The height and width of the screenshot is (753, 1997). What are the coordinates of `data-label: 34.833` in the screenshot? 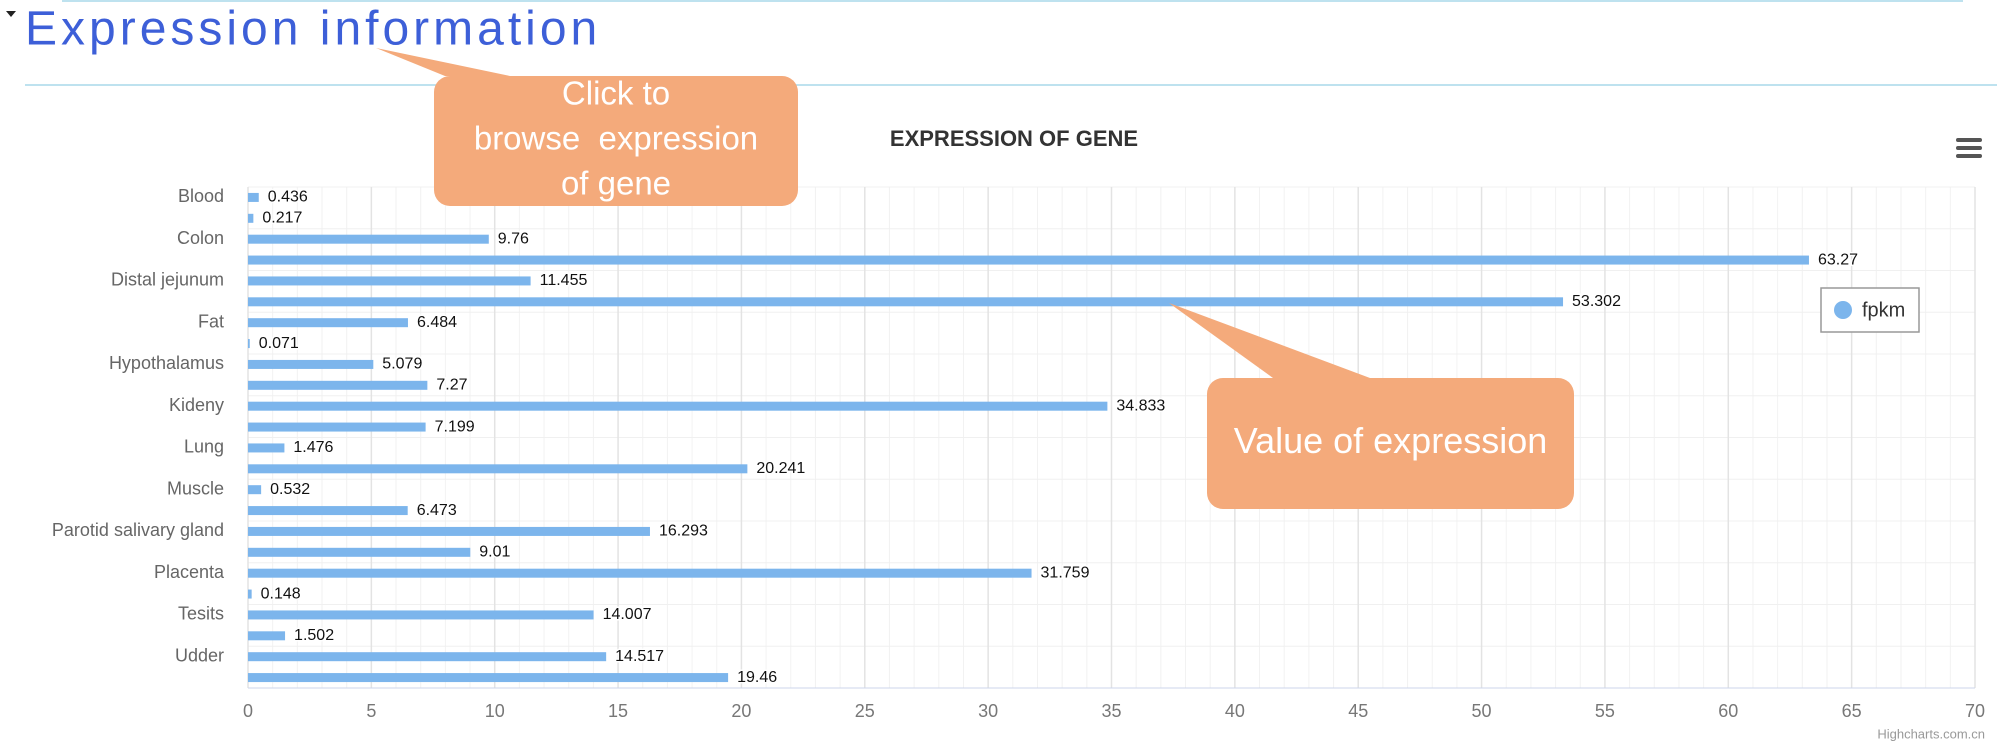 It's located at (1140, 405).